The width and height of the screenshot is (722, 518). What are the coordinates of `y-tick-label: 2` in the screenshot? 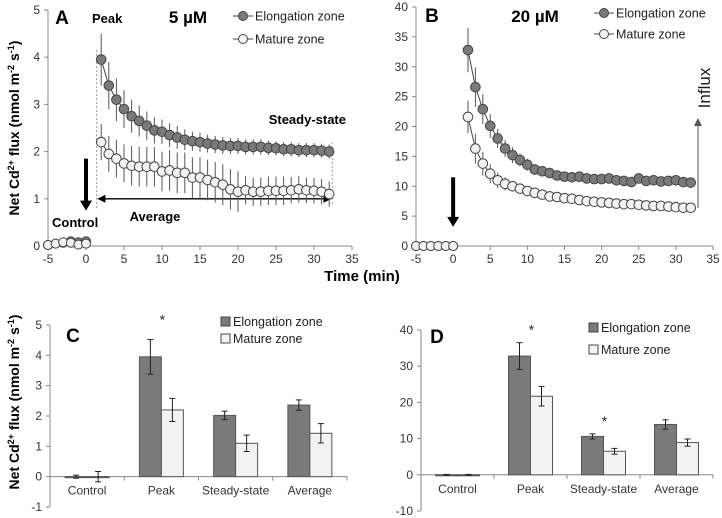 It's located at (36, 152).